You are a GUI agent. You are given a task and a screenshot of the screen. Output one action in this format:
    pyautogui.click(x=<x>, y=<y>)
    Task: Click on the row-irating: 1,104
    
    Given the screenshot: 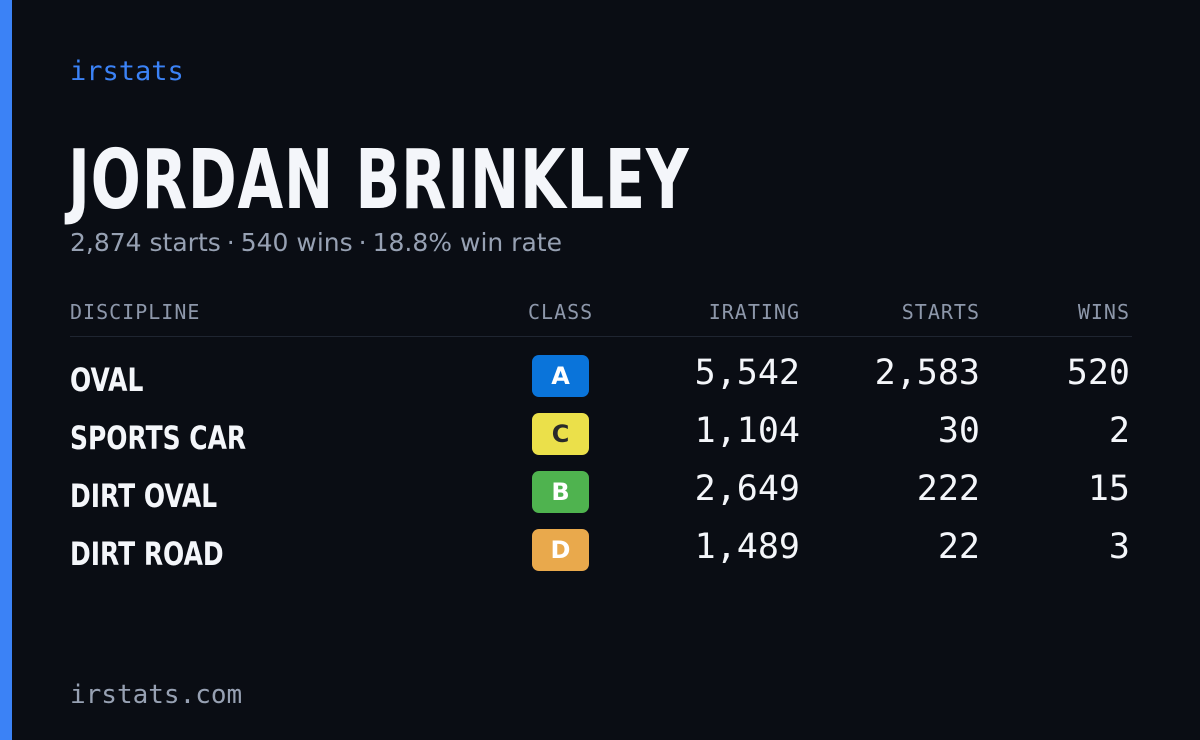 What is the action you would take?
    pyautogui.click(x=747, y=431)
    